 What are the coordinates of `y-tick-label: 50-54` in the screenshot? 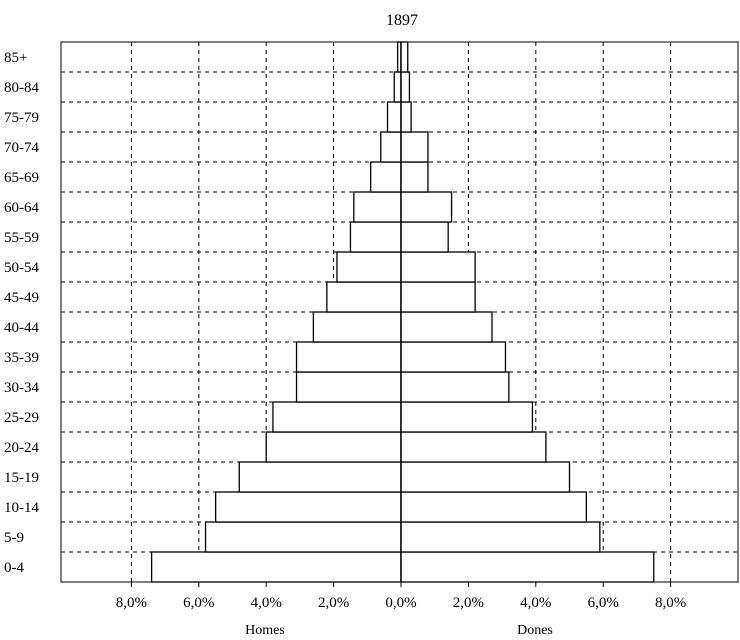 It's located at (21, 268).